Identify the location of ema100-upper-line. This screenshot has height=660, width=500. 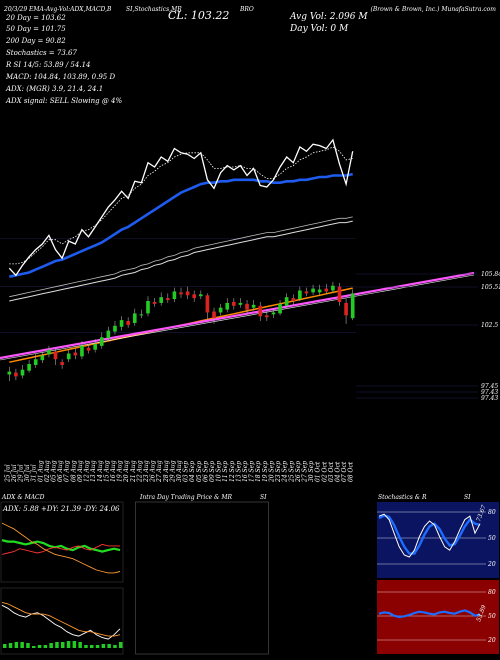
(181, 257).